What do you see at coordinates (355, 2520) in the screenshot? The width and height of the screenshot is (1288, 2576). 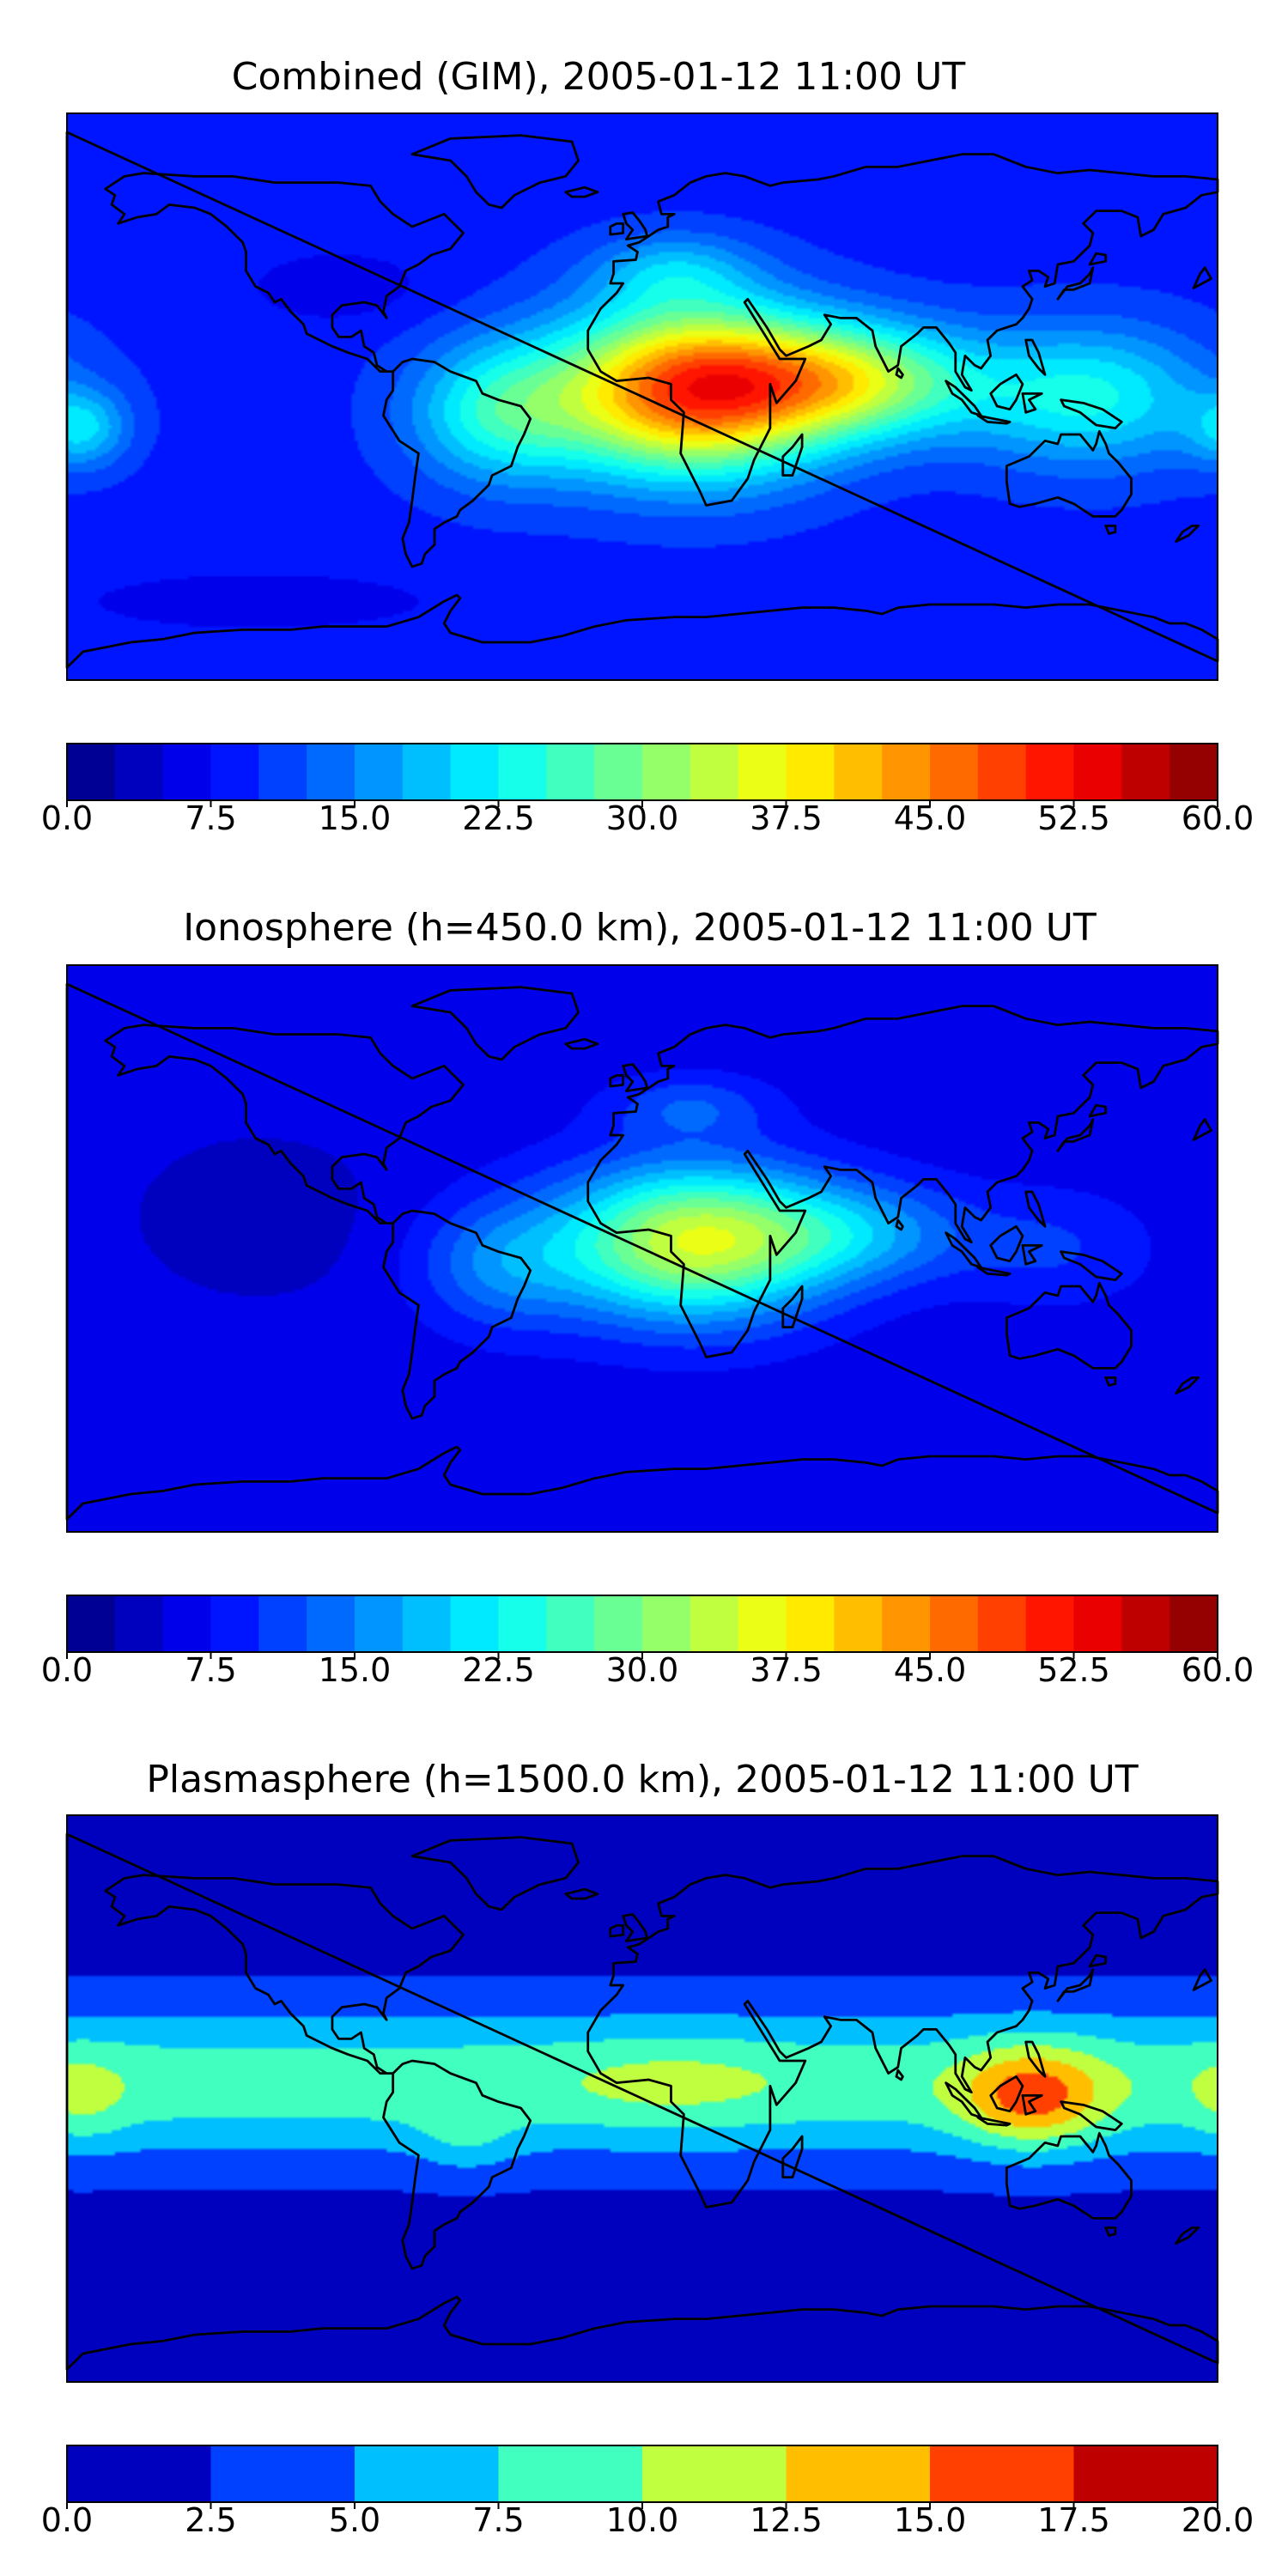 I see `colorbar-tick-label: 5.0` at bounding box center [355, 2520].